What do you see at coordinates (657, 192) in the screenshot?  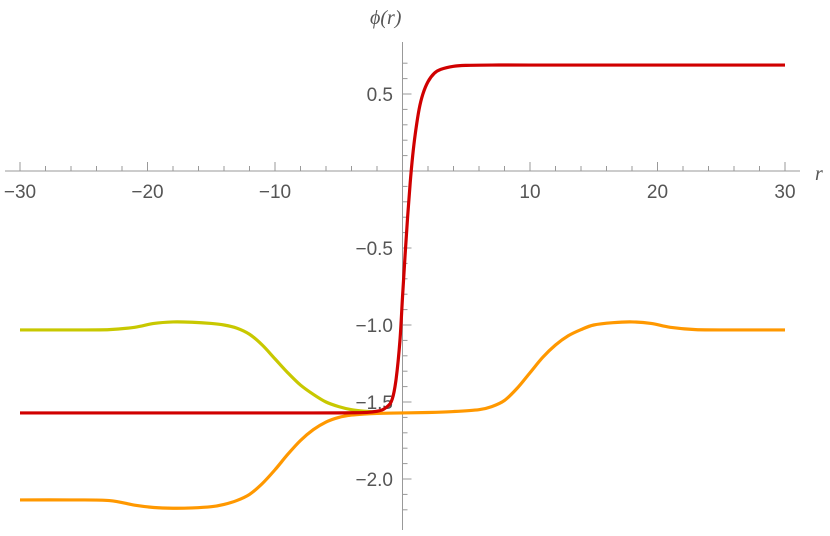 I see `x-tick-label: 20` at bounding box center [657, 192].